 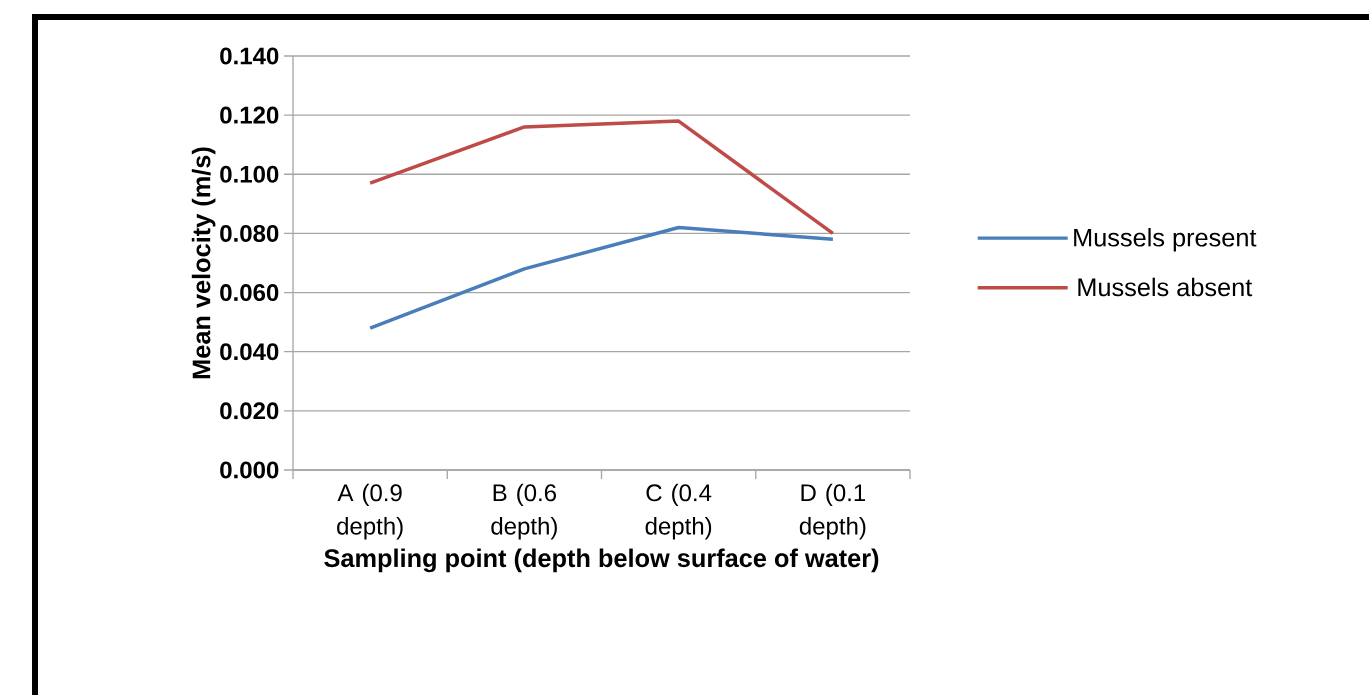 What do you see at coordinates (249, 293) in the screenshot?
I see `y-tick-label: 0.060` at bounding box center [249, 293].